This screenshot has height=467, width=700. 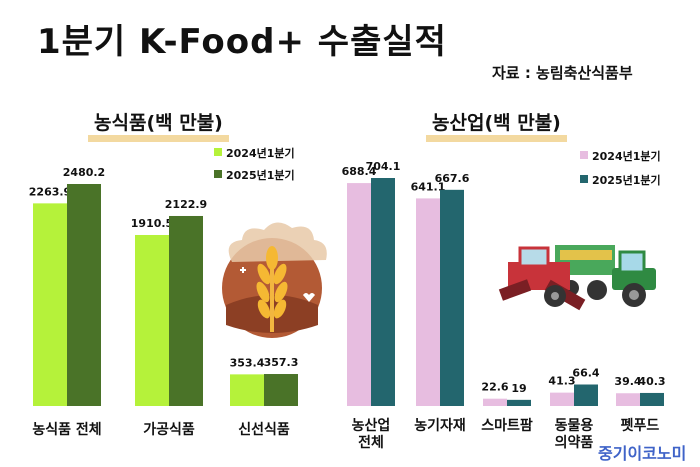 I want to click on wheat-illustration, so click(x=274, y=280).